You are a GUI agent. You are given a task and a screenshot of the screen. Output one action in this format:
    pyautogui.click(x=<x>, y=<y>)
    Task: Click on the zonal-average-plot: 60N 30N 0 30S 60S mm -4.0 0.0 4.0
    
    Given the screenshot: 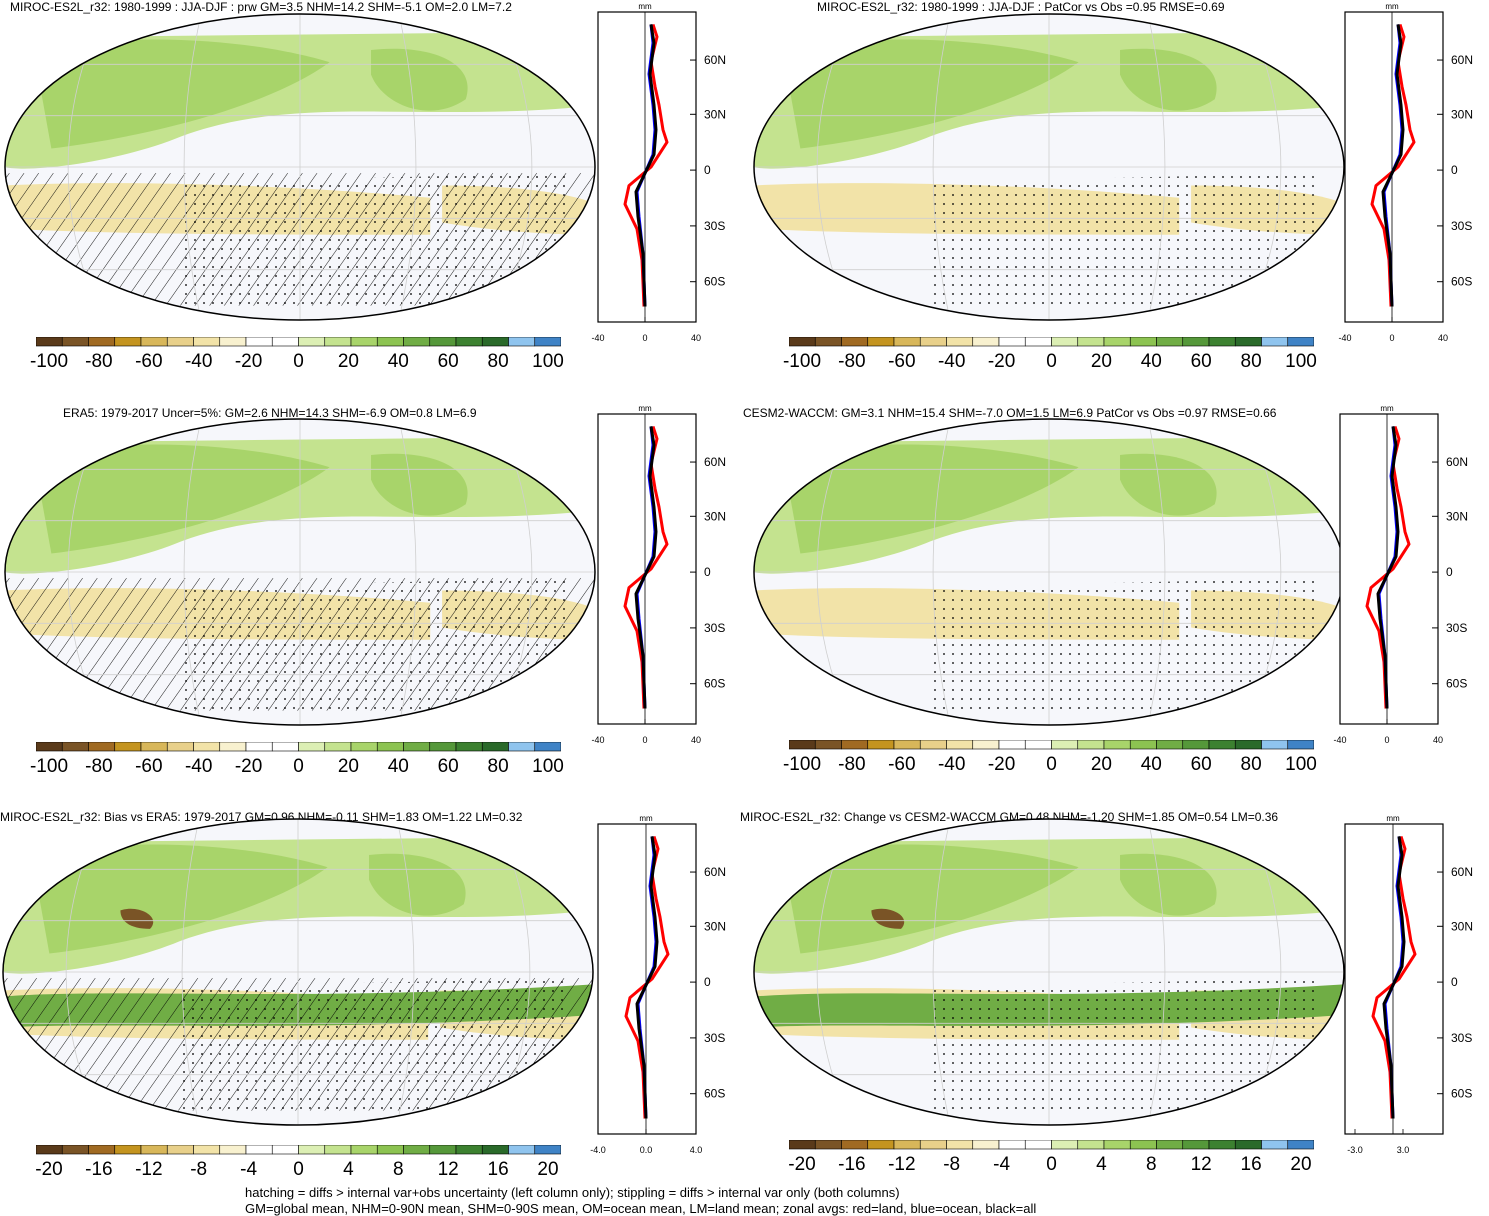 What is the action you would take?
    pyautogui.click(x=658, y=984)
    